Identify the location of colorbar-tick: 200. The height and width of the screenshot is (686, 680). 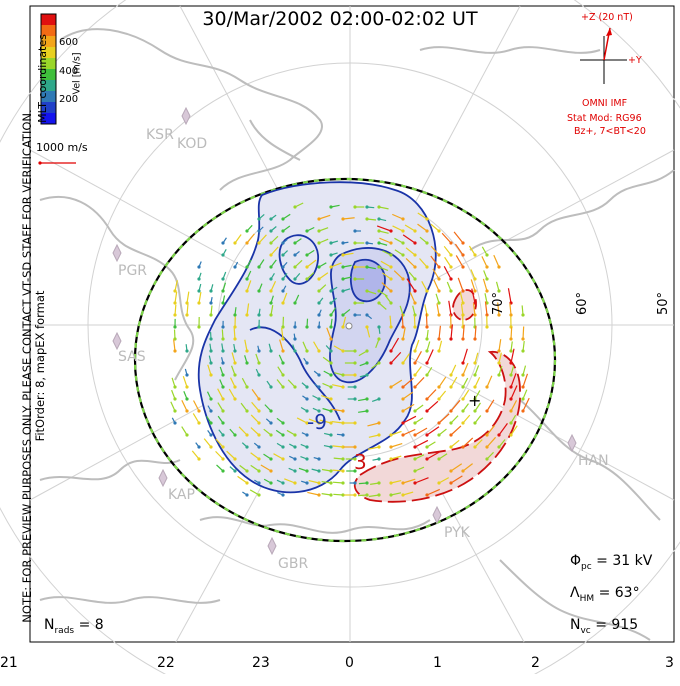
(68, 99).